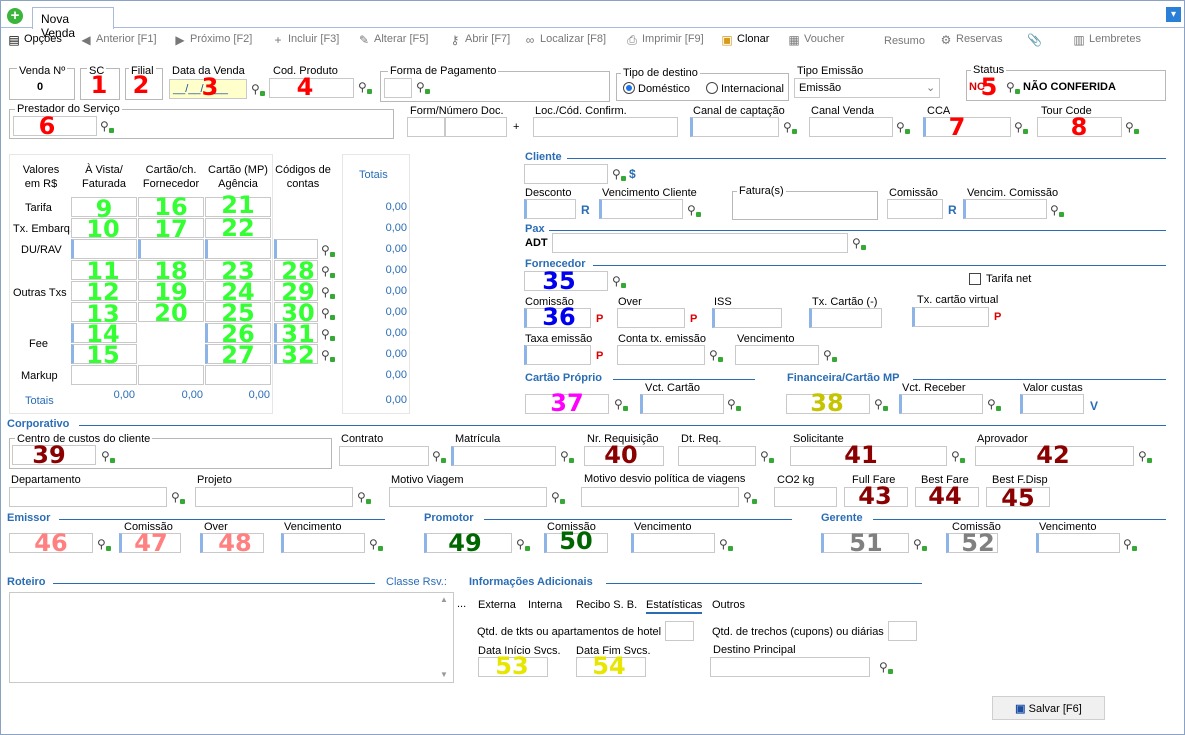  What do you see at coordinates (664, 40) in the screenshot?
I see `imprimir-button: ⎙ Imprimir [F9]` at bounding box center [664, 40].